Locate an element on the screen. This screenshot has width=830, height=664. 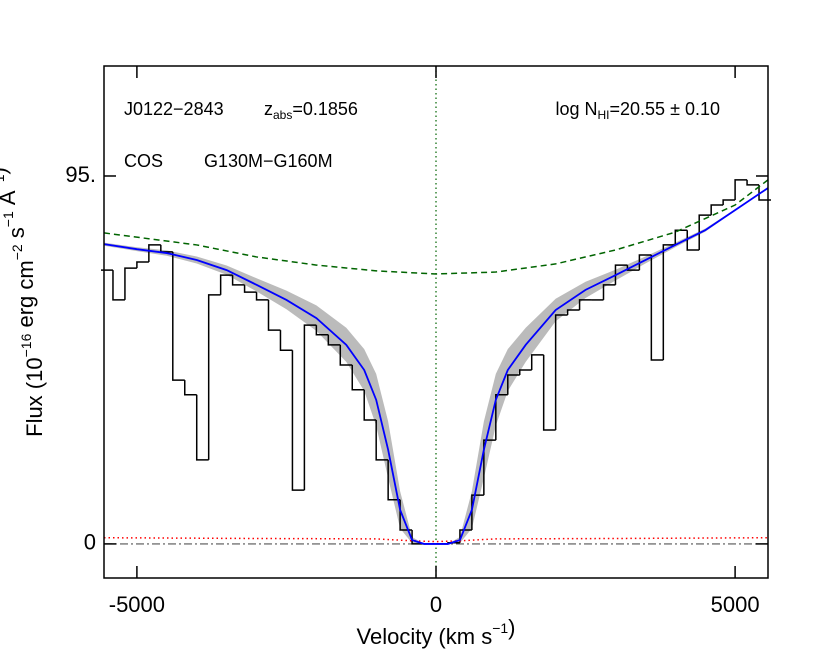
annotation-text: COS is located at coordinates (143, 161).